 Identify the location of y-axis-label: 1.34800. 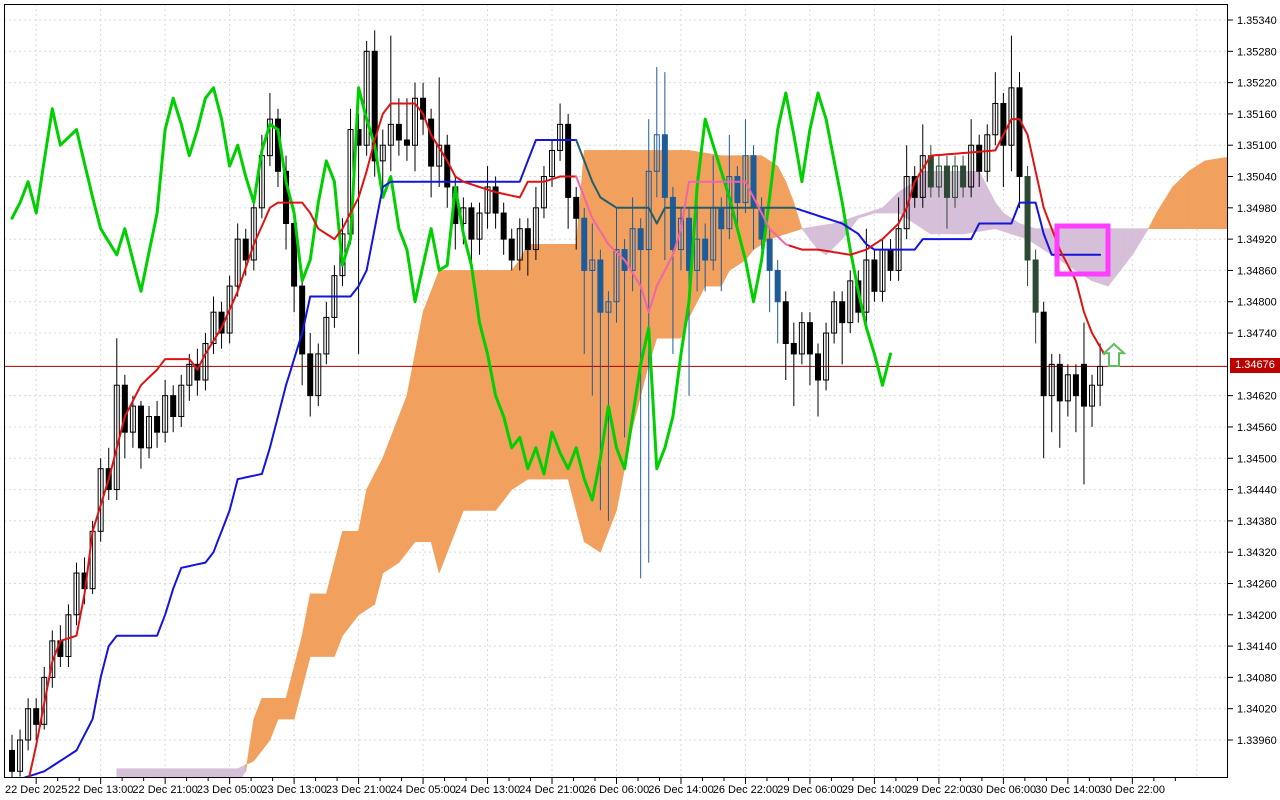
(1257, 303).